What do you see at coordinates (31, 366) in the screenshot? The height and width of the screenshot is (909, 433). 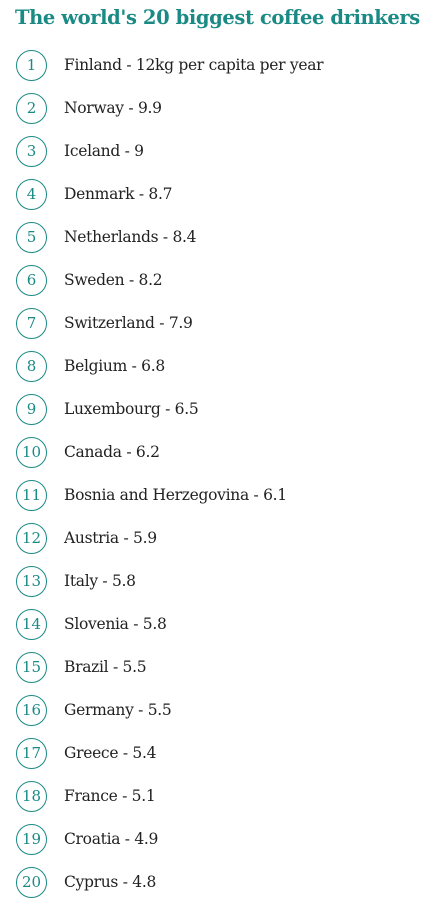 I see `rank-badge: 8` at bounding box center [31, 366].